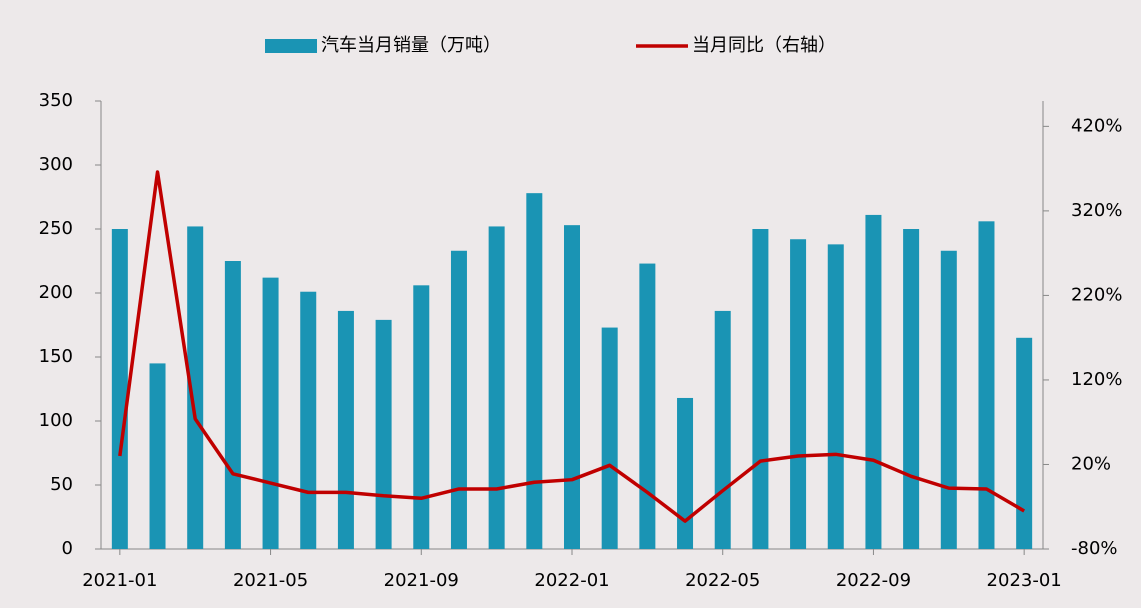  I want to click on y2-tick-label: -80%, so click(1094, 548).